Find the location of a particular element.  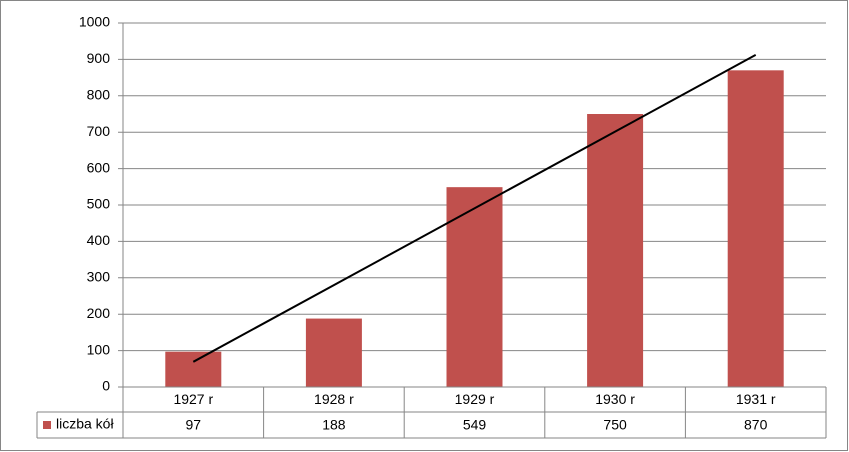

y-tick-label: 300 is located at coordinates (99, 277).